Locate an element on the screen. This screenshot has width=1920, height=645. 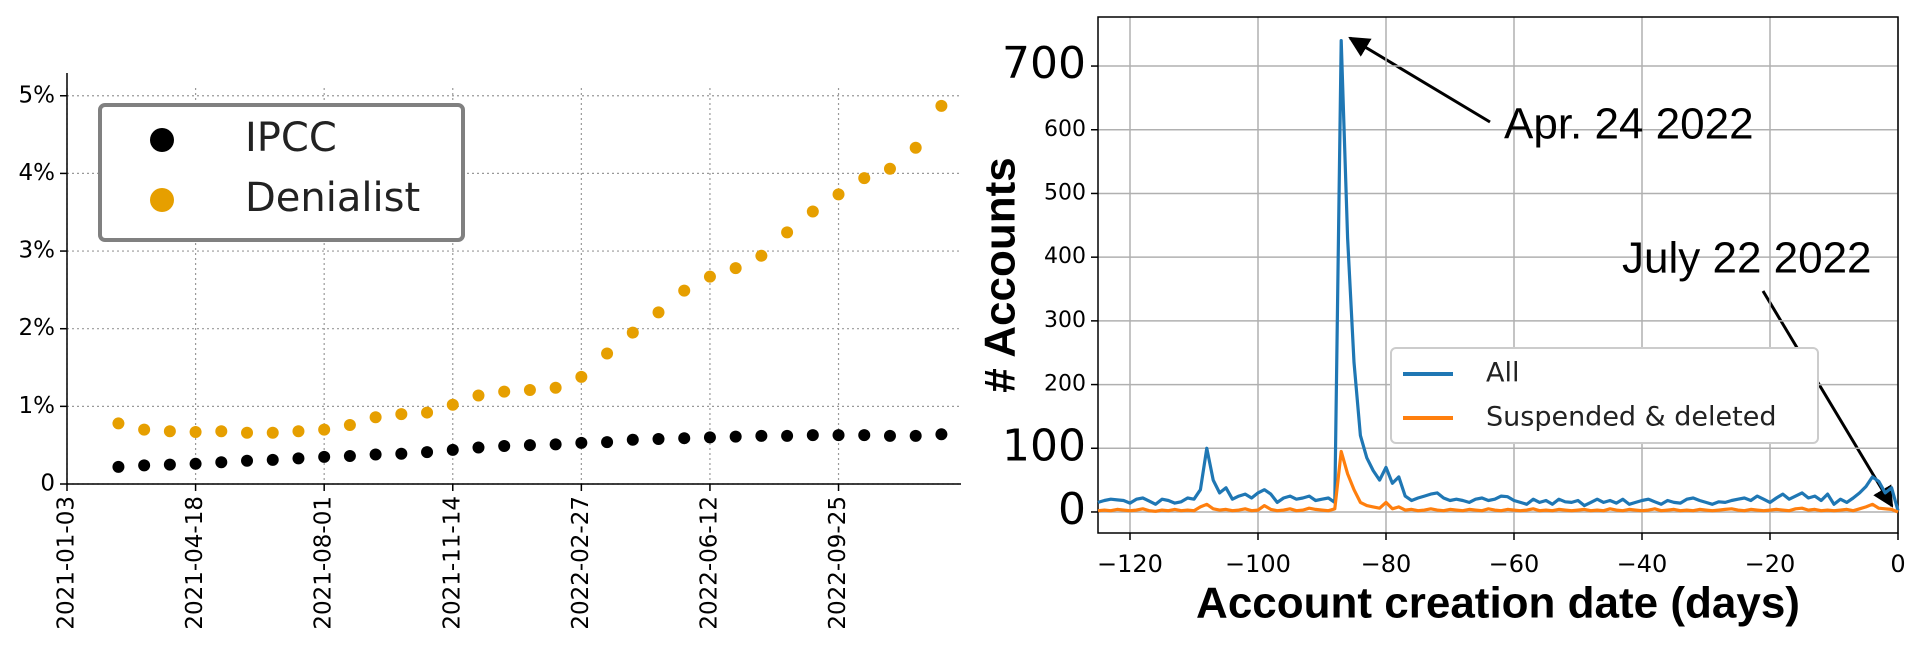
x-tick-label: 2022-06-12 is located at coordinates (709, 563).